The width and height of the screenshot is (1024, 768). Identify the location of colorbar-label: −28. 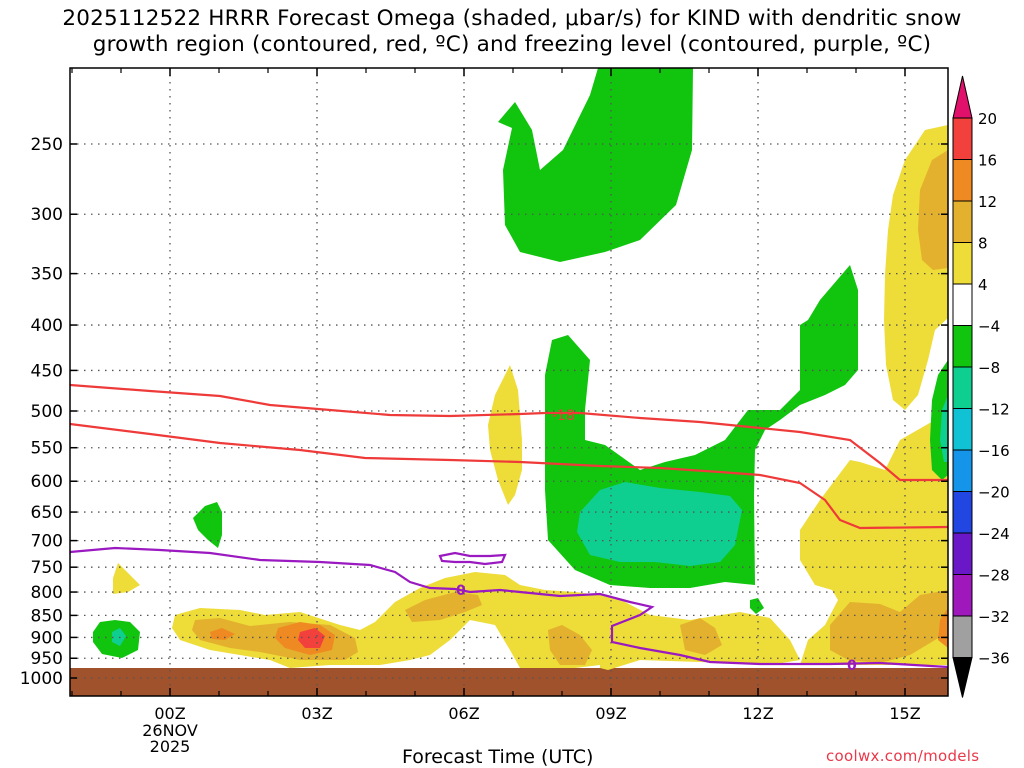
(994, 576).